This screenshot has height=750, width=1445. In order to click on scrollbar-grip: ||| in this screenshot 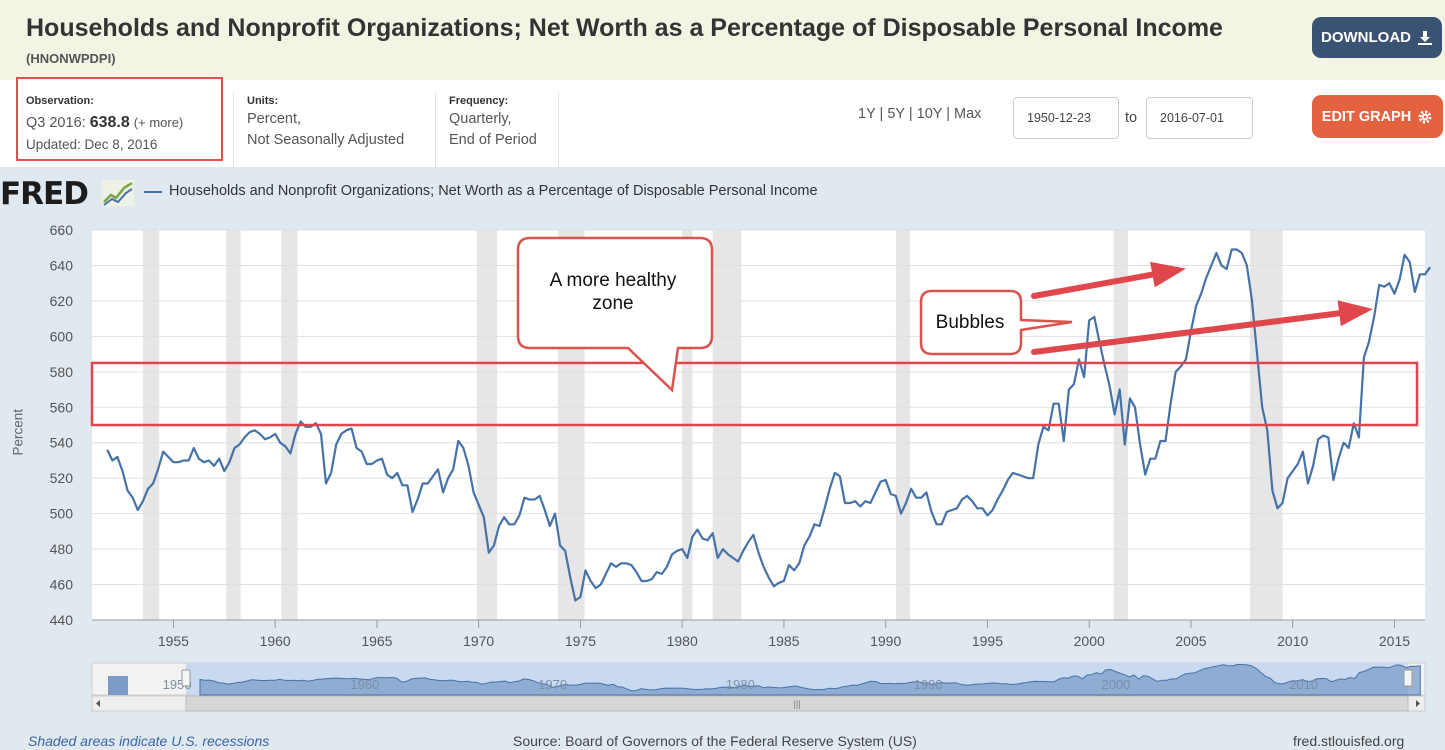, I will do `click(796, 704)`.